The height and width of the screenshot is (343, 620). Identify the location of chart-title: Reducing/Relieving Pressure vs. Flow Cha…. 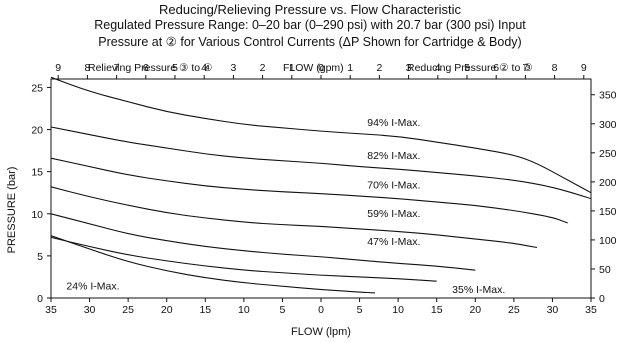
(309, 9).